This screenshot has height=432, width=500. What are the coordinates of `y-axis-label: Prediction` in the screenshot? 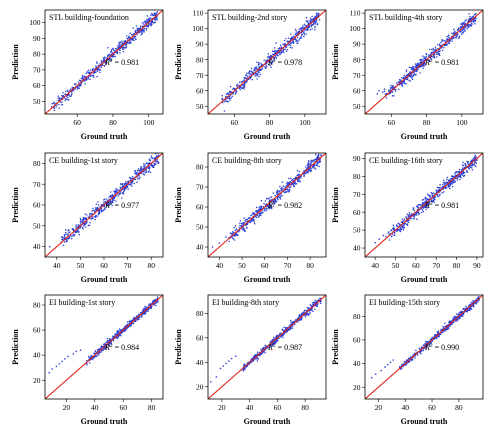 It's located at (335, 62).